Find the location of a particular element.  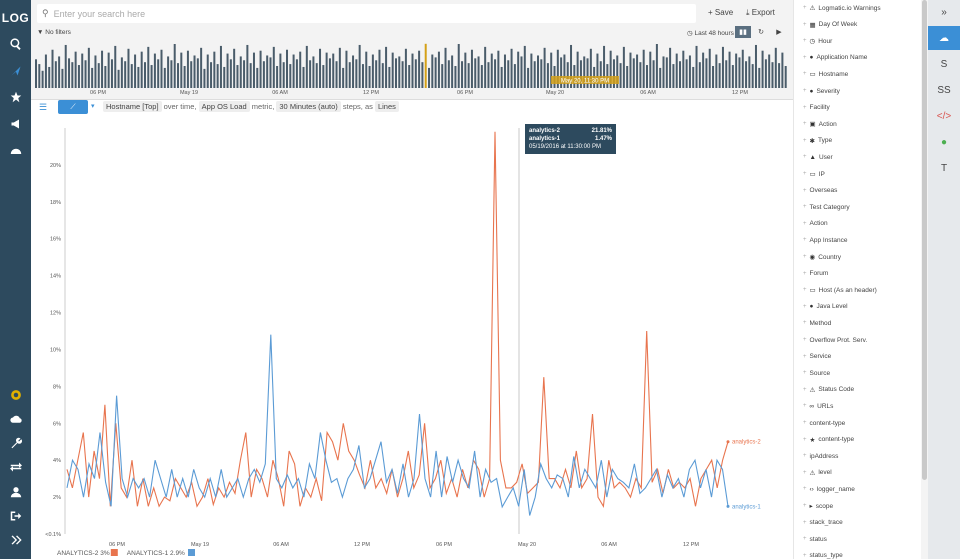

expand-icon is located at coordinates (15, 540).